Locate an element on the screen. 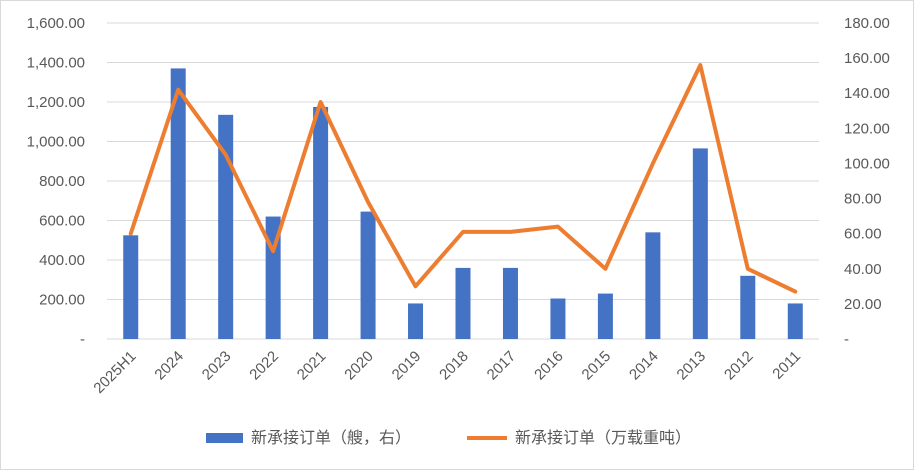 This screenshot has height=470, width=914. left-tick-label: 600.00 is located at coordinates (62, 221).